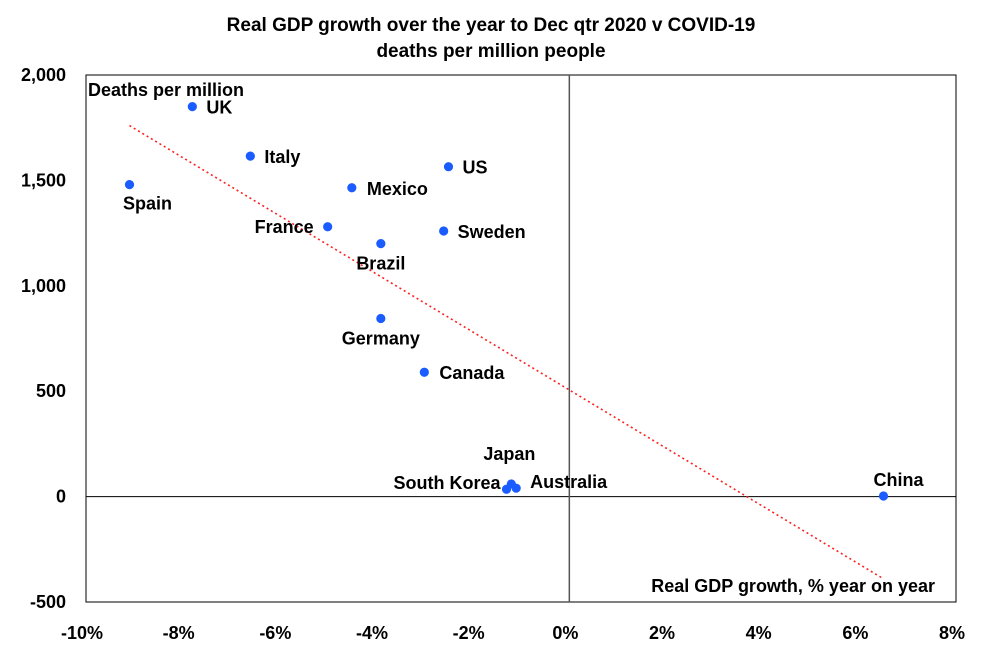 The height and width of the screenshot is (655, 983). Describe the element at coordinates (397, 189) in the screenshot. I see `point-label: Mexico` at that location.